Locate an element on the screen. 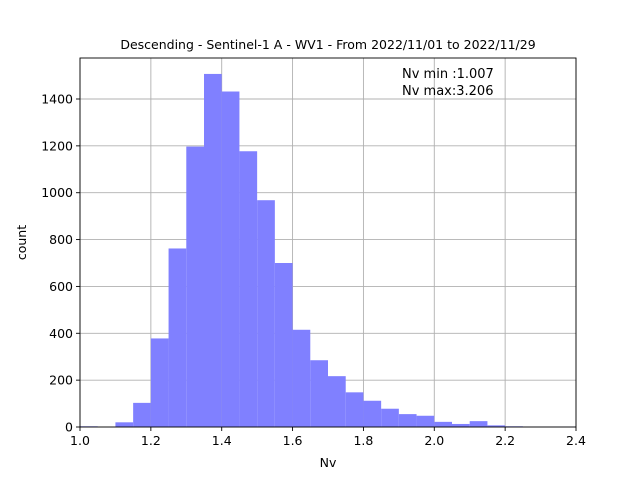 This screenshot has width=640, height=480. x-tick-label: 2.2 is located at coordinates (505, 440).